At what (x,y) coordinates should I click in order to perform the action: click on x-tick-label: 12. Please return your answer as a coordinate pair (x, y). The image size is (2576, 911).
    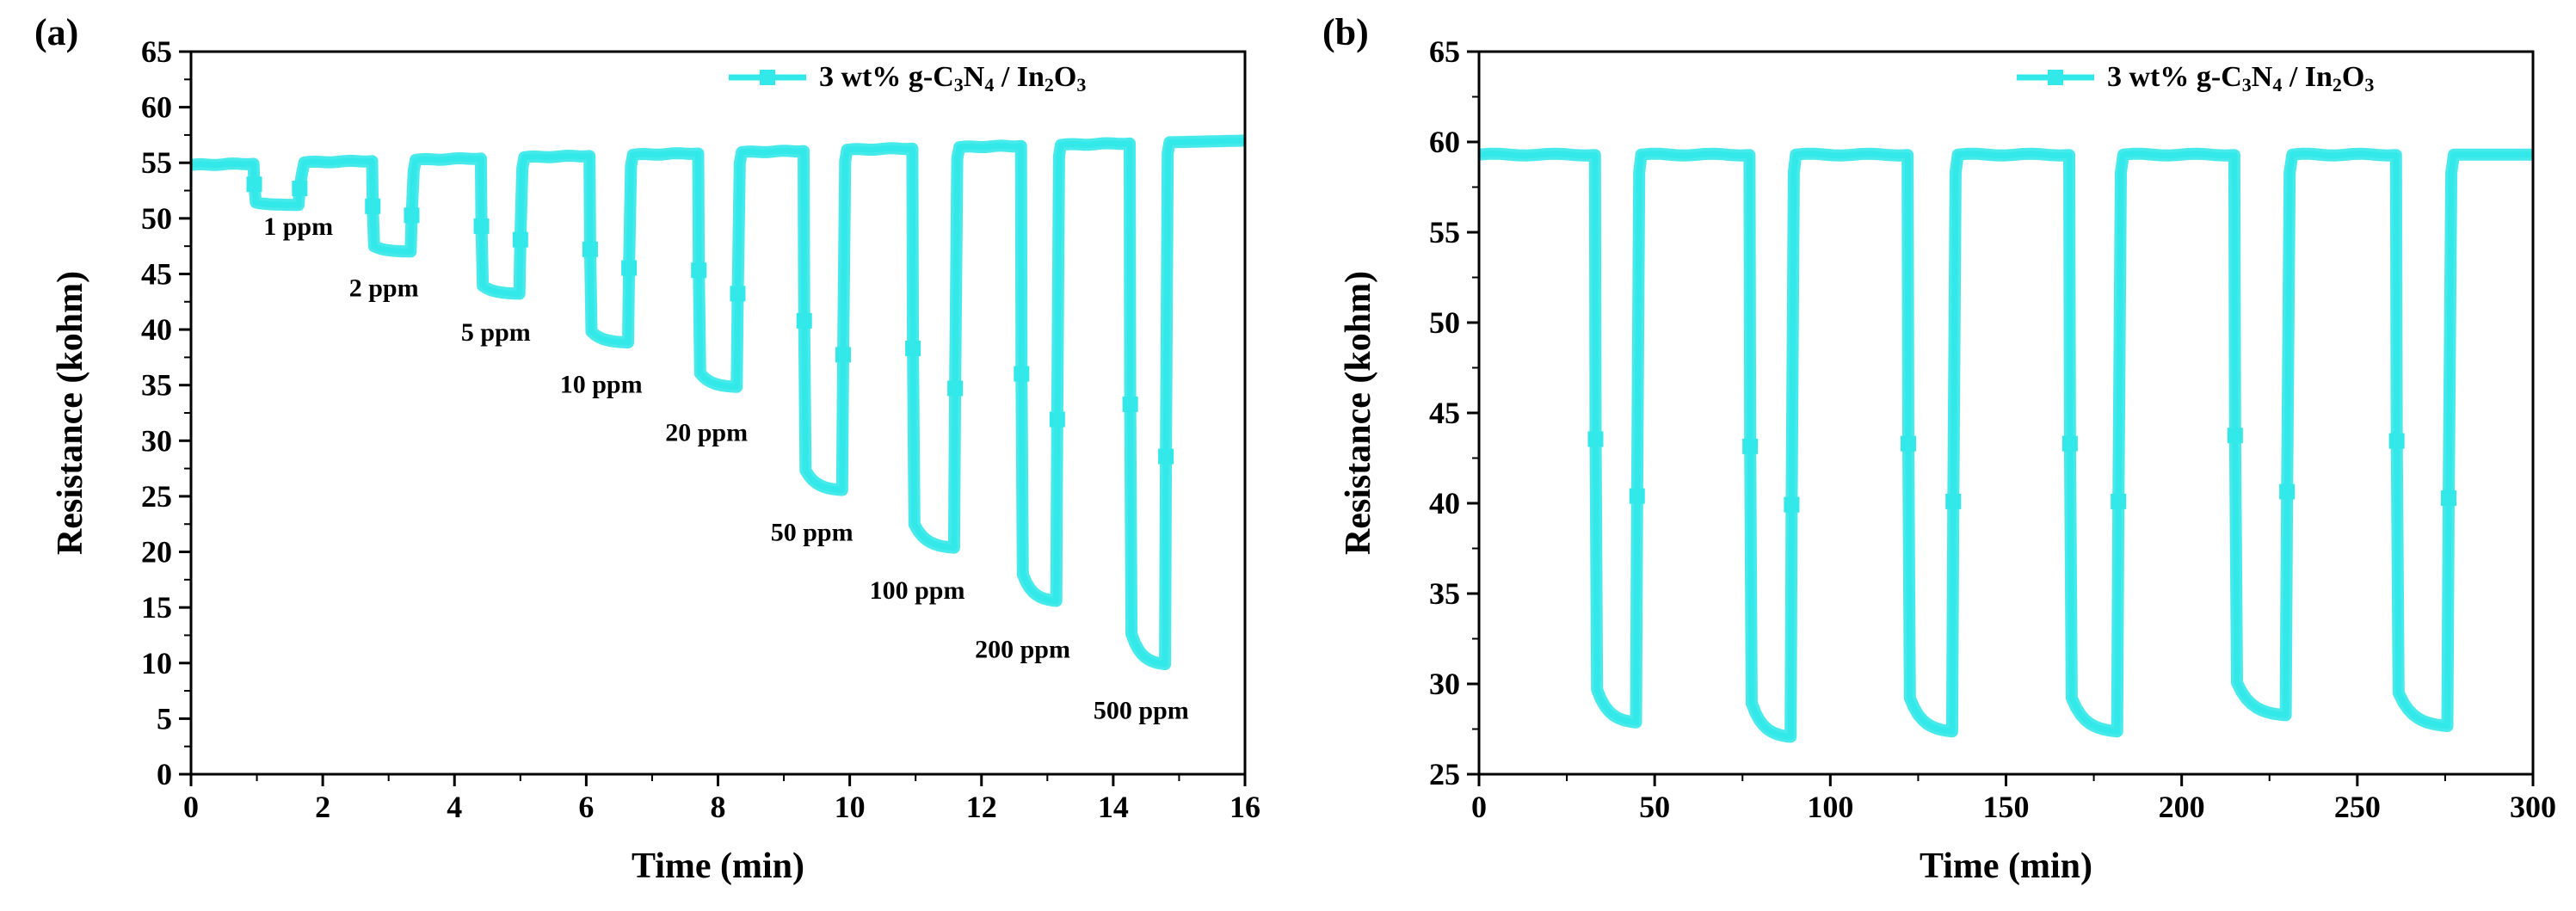
    Looking at the image, I should click on (982, 807).